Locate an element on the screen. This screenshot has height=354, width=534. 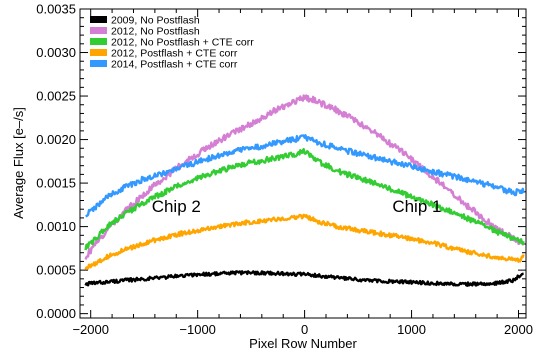
legend-label-2: 2012, No Postflash + CTE corr is located at coordinates (182, 43).